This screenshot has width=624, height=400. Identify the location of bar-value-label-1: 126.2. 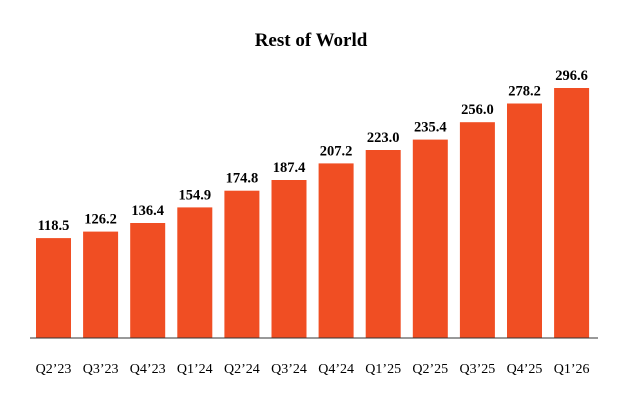
(100, 220).